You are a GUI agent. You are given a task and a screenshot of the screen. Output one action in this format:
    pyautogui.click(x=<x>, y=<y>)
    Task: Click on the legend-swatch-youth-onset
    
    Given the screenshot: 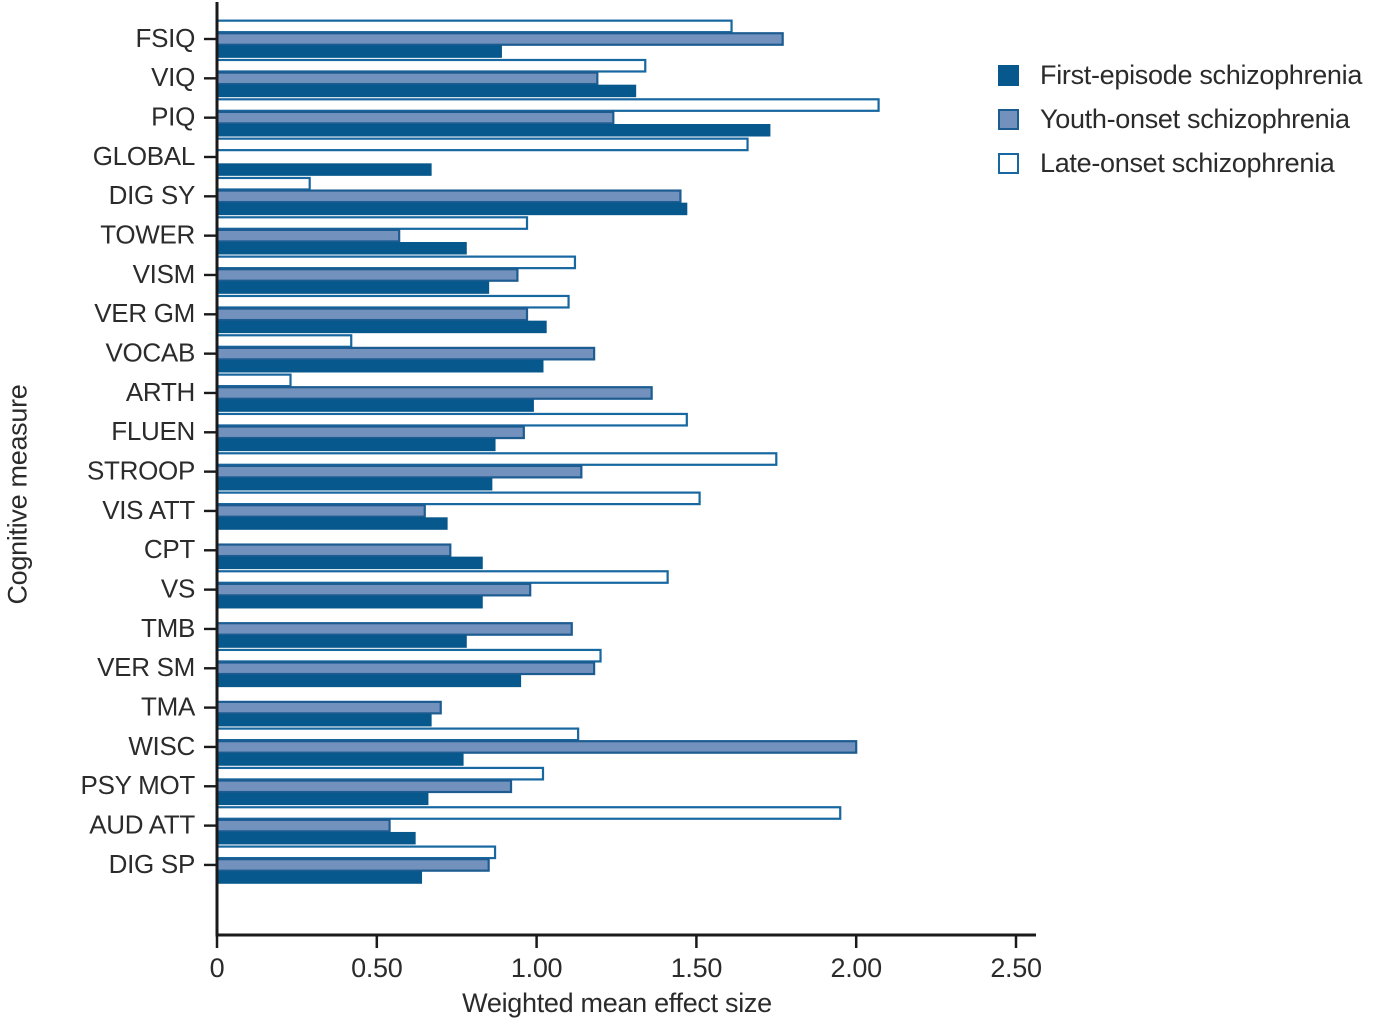 What is the action you would take?
    pyautogui.click(x=1008, y=119)
    